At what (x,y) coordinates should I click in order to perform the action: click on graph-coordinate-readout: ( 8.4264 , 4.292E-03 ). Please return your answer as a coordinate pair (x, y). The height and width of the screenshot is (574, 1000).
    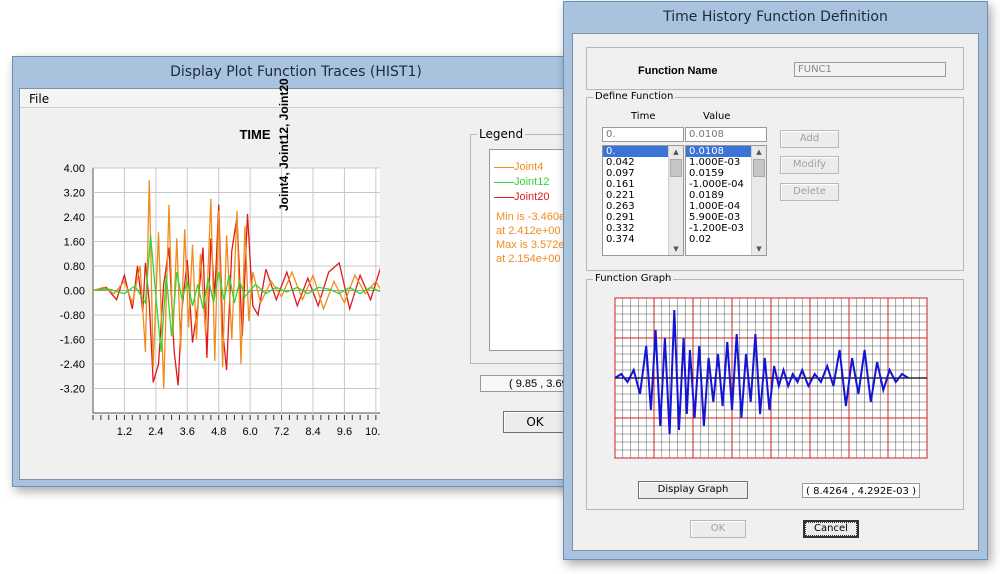
    Looking at the image, I should click on (861, 490).